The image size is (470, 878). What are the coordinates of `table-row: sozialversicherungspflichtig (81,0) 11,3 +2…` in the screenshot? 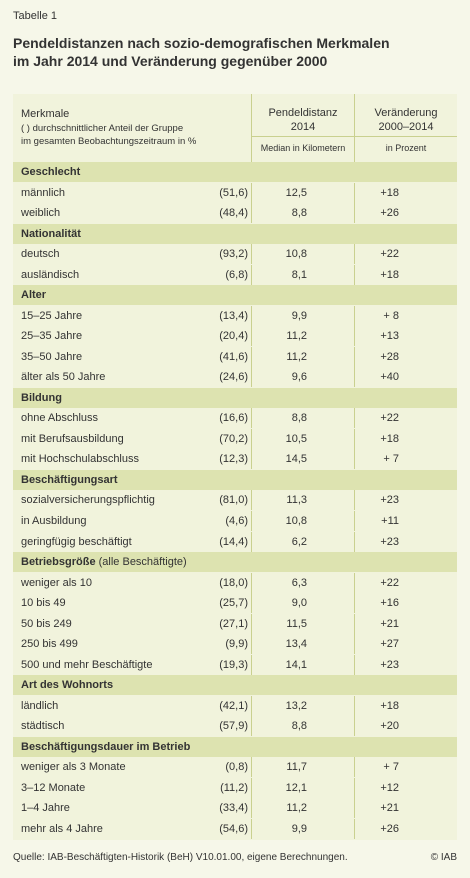 It's located at (235, 500).